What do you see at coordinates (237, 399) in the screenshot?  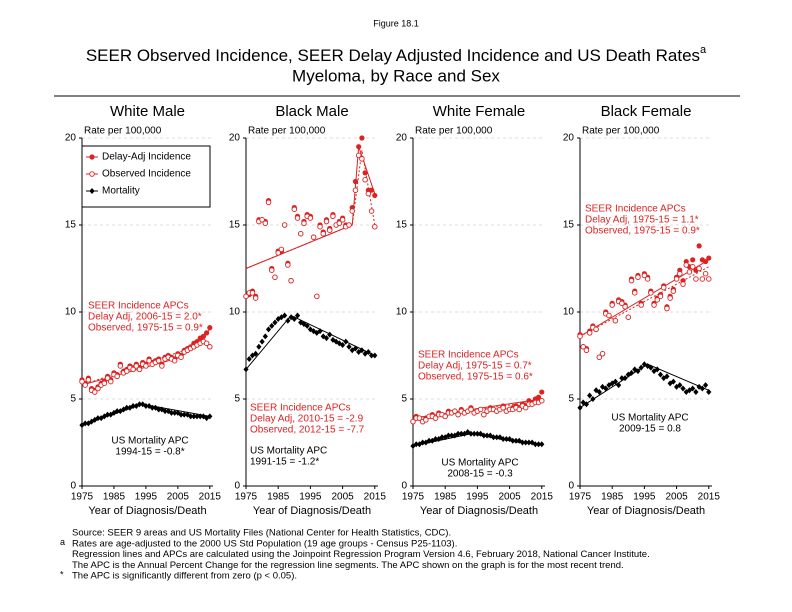 I see `y-tick-label: 5` at bounding box center [237, 399].